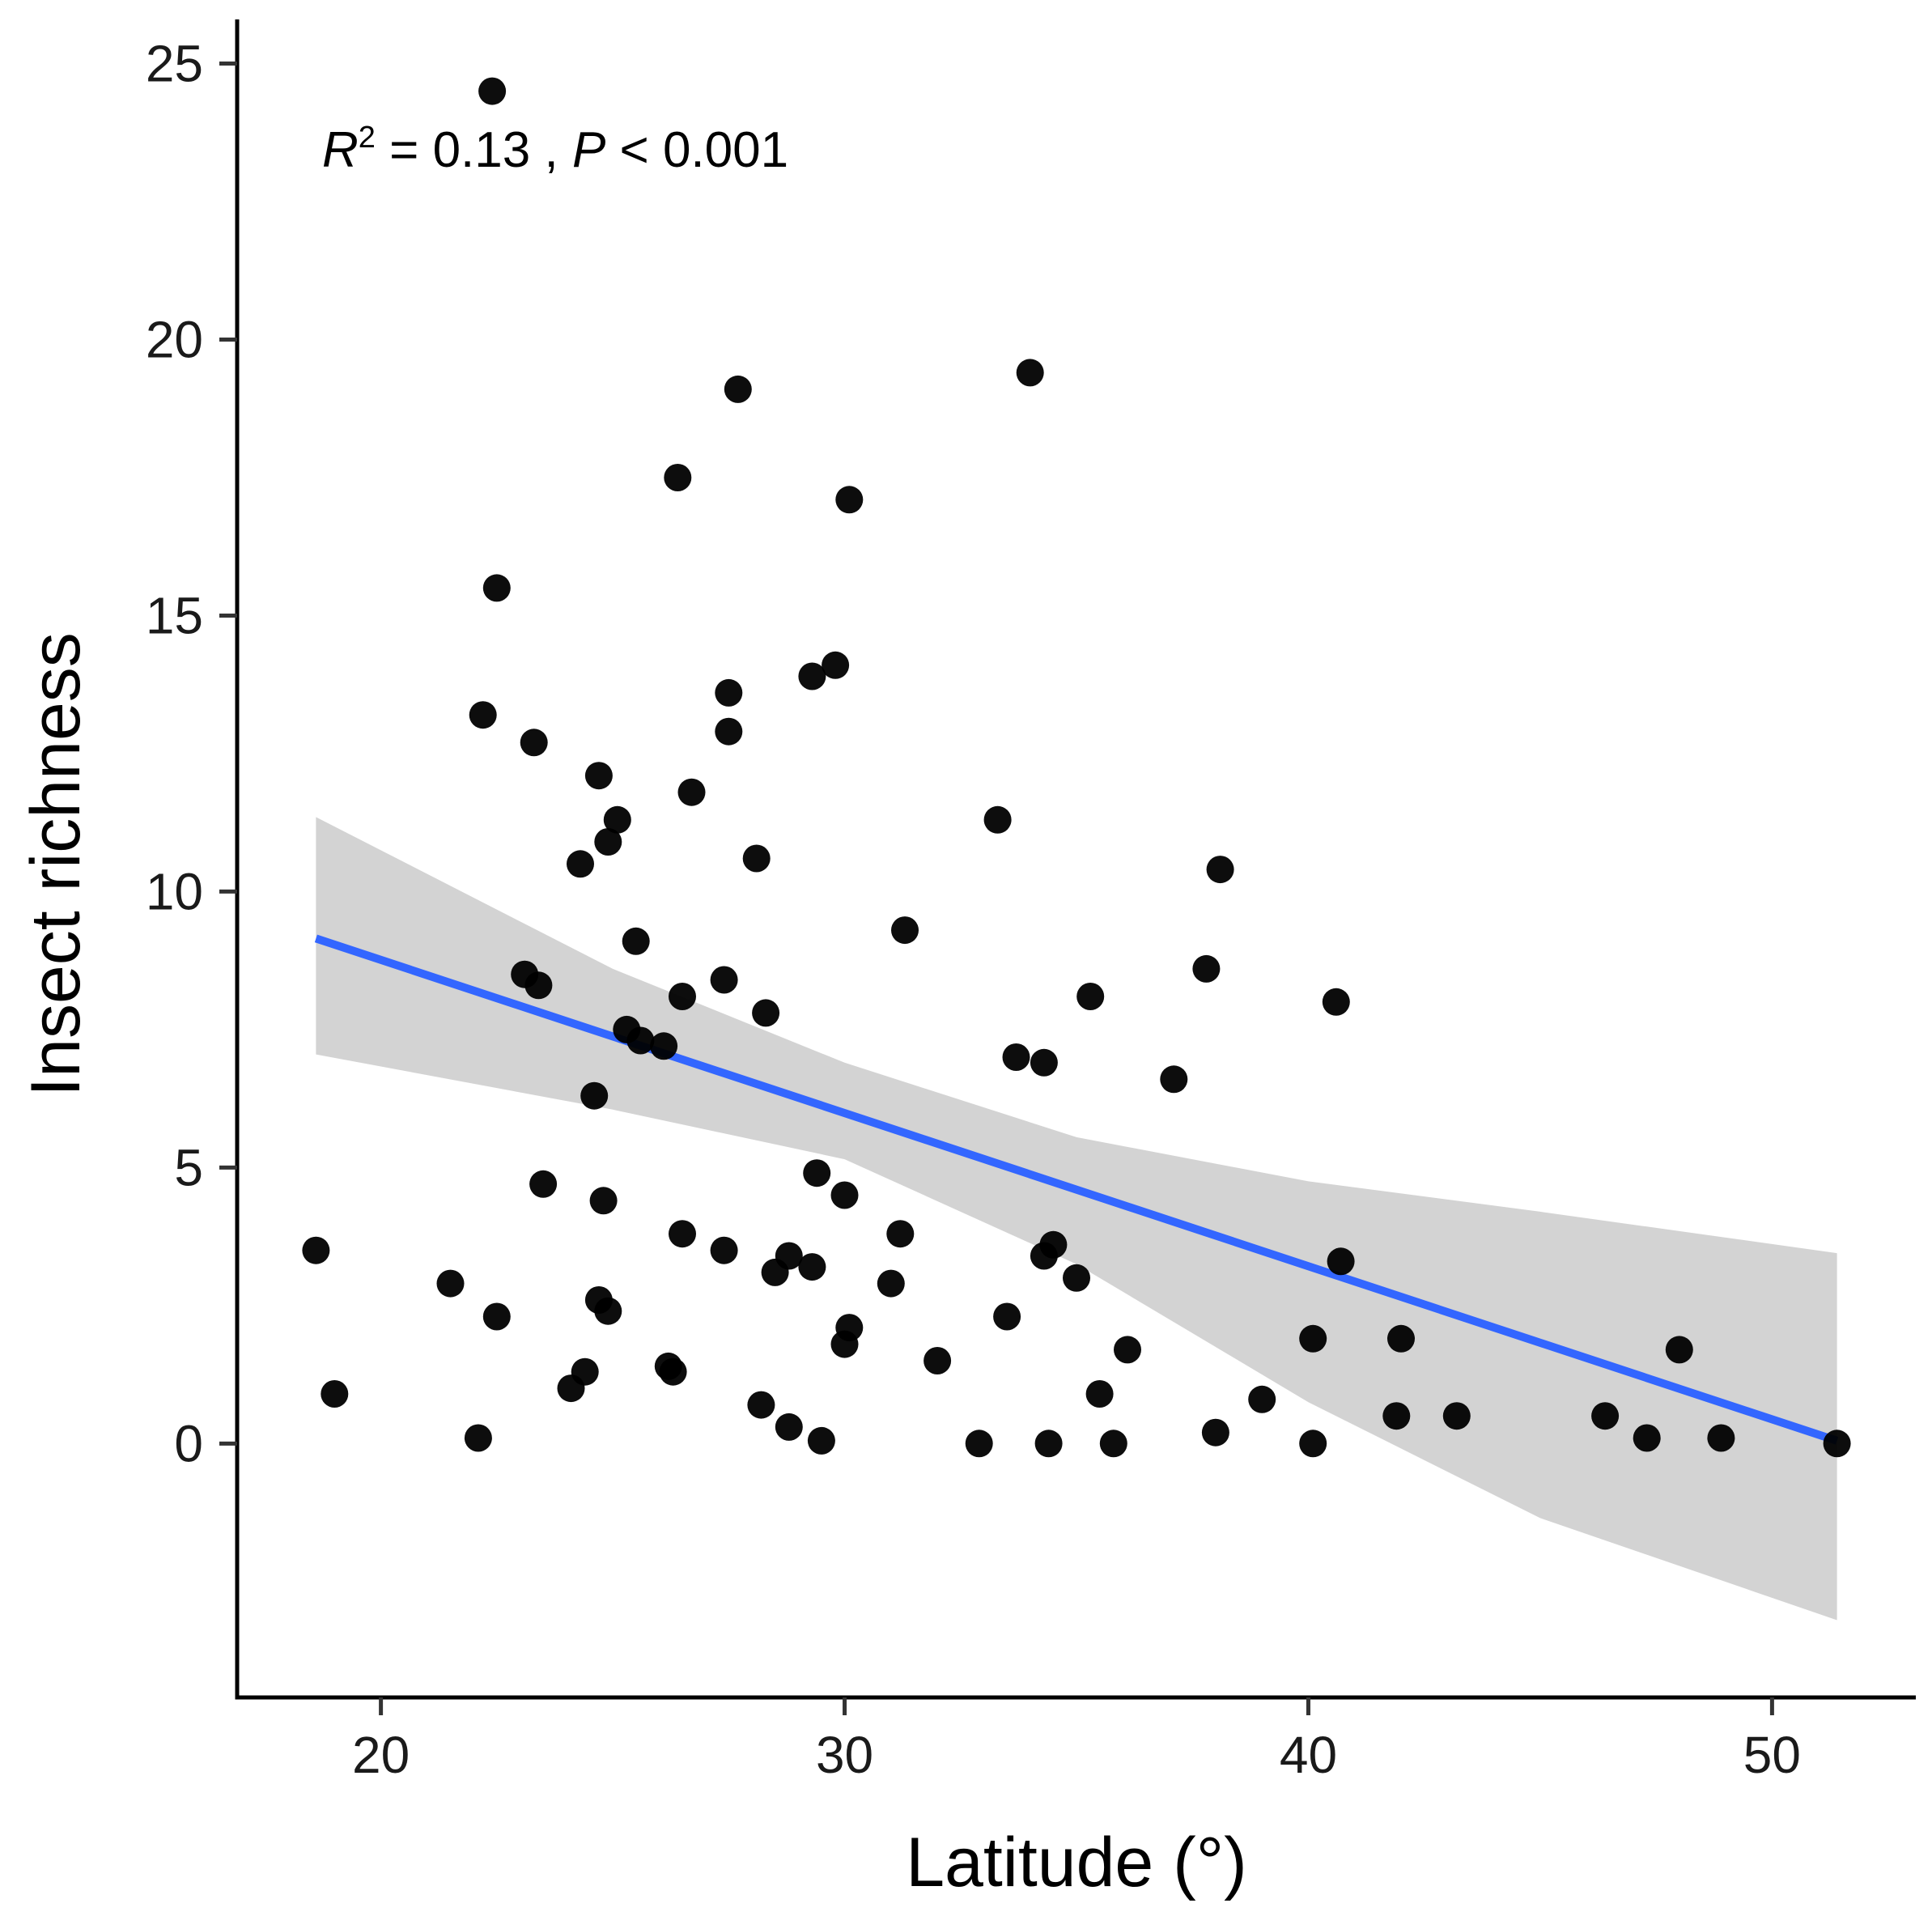 The image size is (1932, 1916). Describe the element at coordinates (844, 1755) in the screenshot. I see `x-tick-label: 30` at that location.